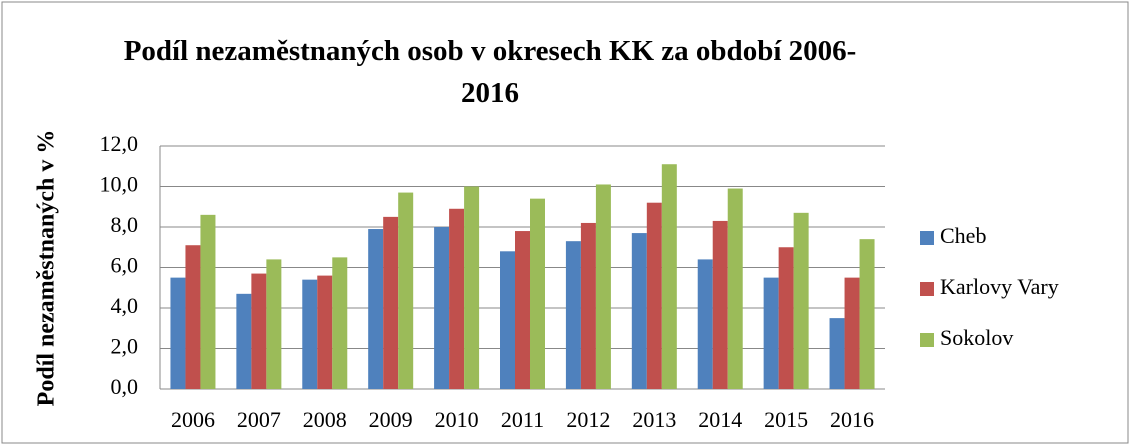 This screenshot has height=447, width=1132. I want to click on x-tick-label: 2012, so click(588, 419).